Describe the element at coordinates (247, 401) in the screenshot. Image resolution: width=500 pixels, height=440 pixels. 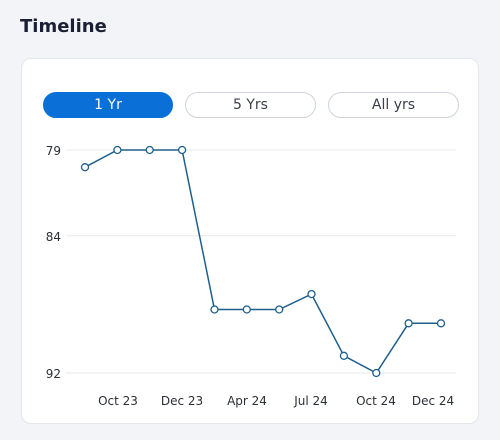
I see `x-tick-label: Apr 24` at that location.